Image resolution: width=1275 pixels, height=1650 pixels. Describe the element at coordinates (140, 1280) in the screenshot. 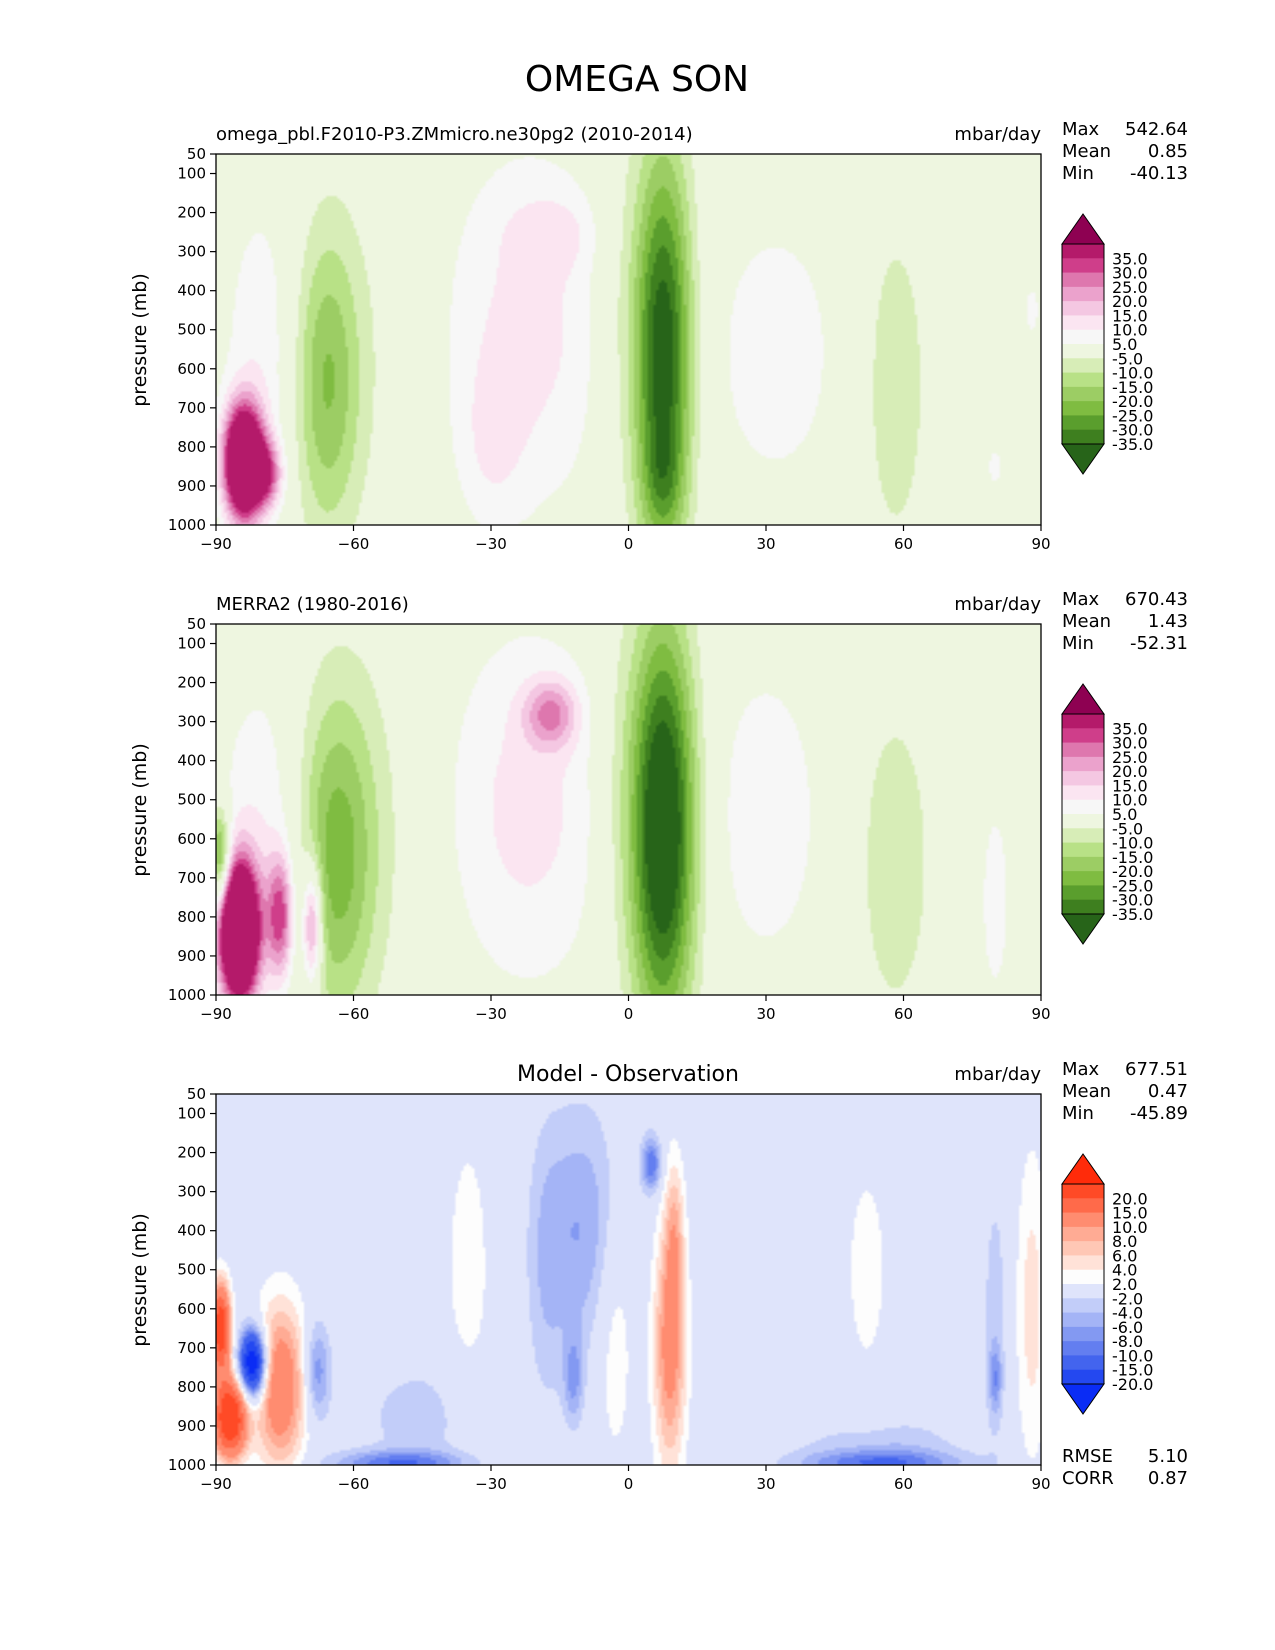

I see `panel-diff-ylabel: pressure (mb)` at that location.